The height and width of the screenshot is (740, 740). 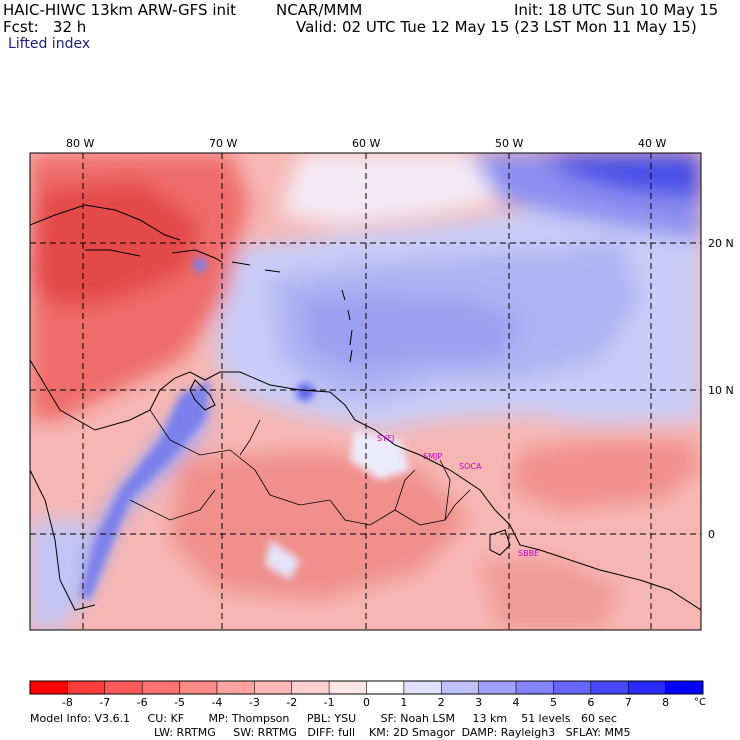 What do you see at coordinates (104, 702) in the screenshot?
I see `colorbar-tick-label: -7` at bounding box center [104, 702].